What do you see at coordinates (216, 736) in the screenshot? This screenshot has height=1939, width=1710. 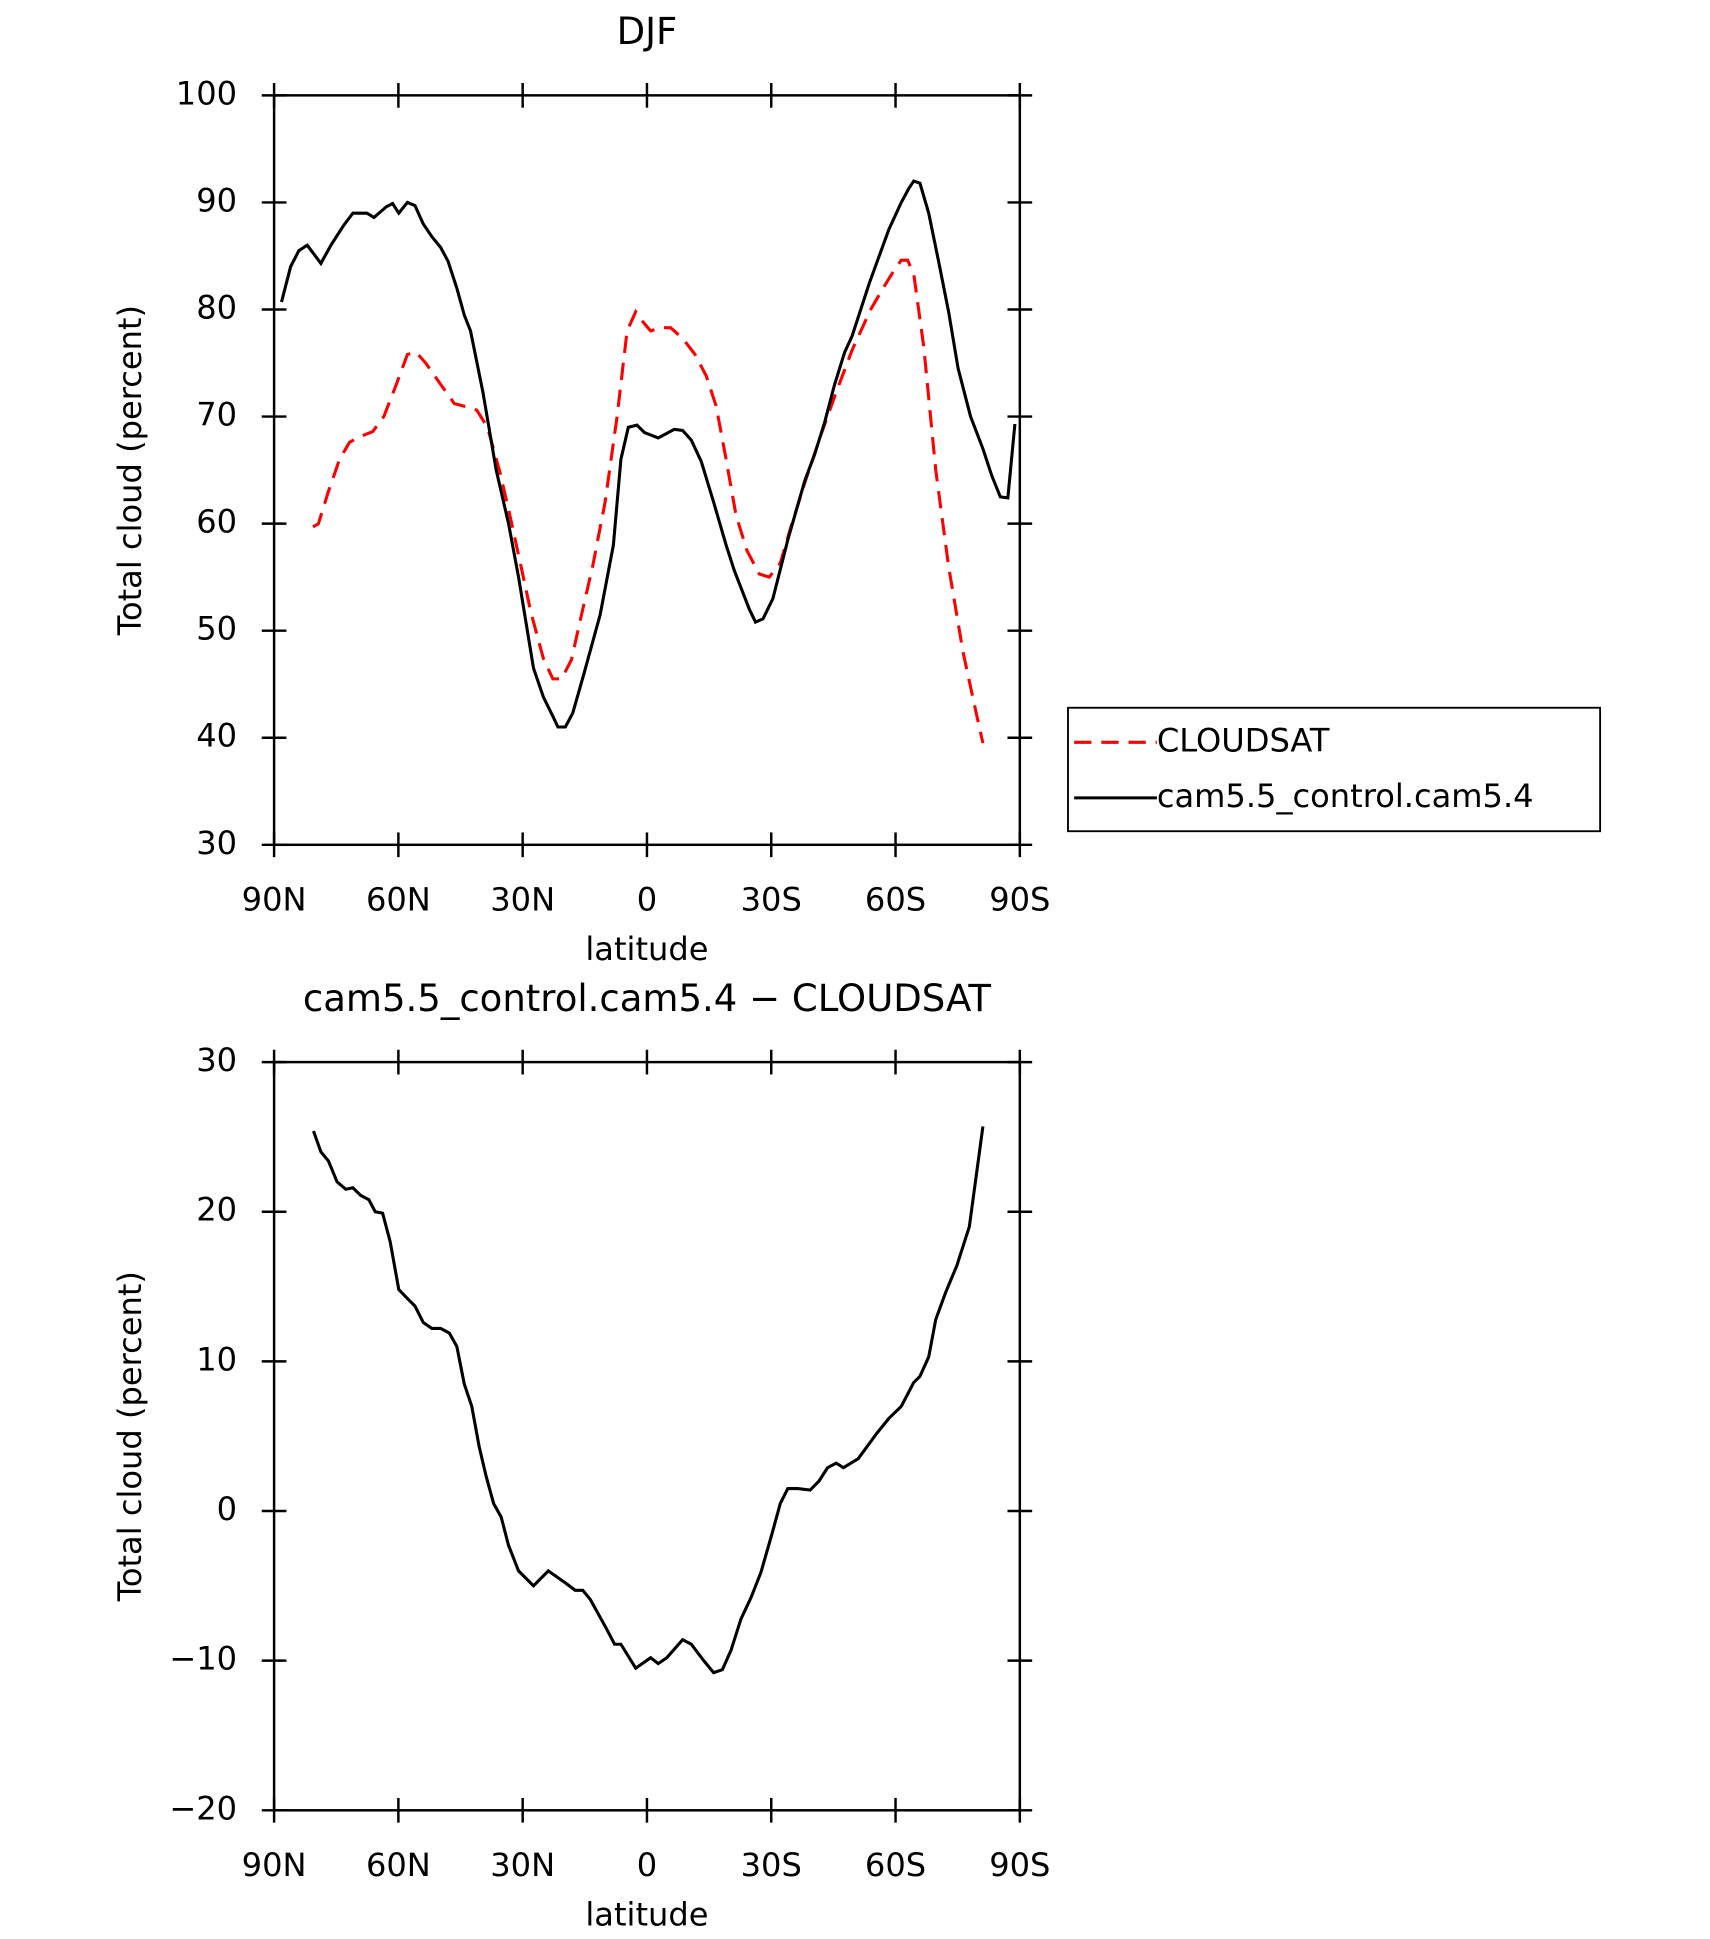 I see `y-tick-label: 40` at bounding box center [216, 736].